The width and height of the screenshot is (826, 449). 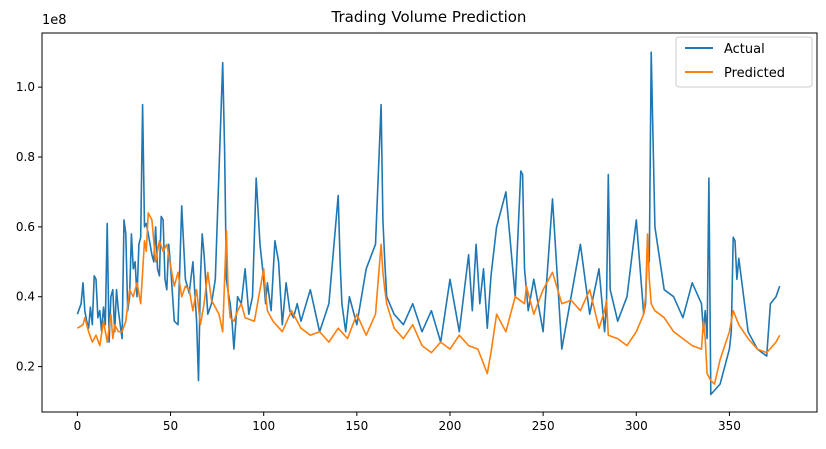 I want to click on x-tick-label: 200, so click(x=450, y=426).